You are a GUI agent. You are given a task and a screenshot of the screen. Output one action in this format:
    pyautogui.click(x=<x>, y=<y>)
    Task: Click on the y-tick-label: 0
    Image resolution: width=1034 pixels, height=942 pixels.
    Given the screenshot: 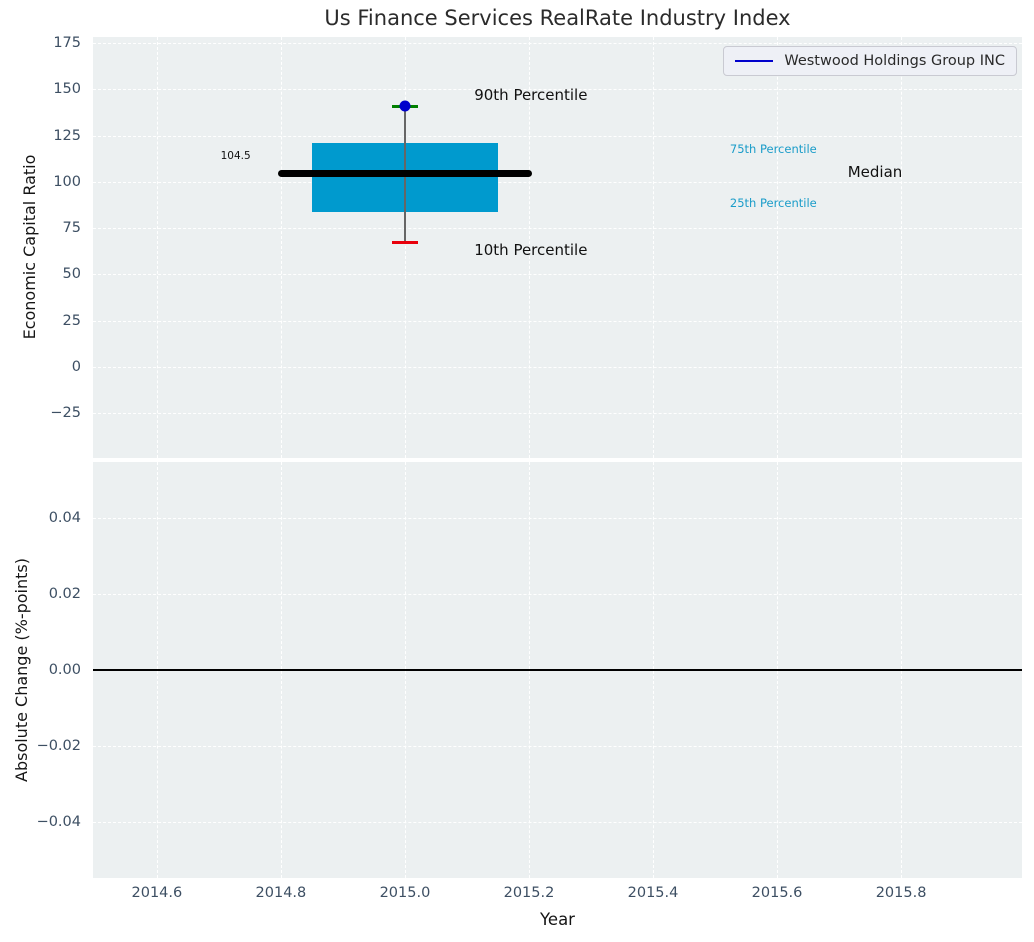 What is the action you would take?
    pyautogui.click(x=76, y=366)
    